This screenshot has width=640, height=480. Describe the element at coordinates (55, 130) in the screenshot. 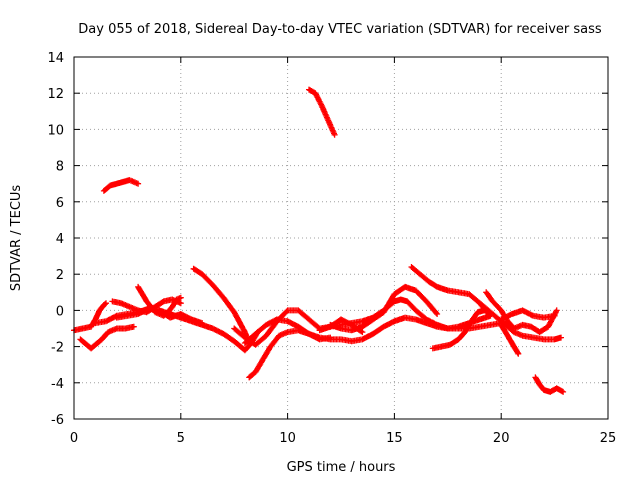

I see `y-tick-label: 10` at that location.